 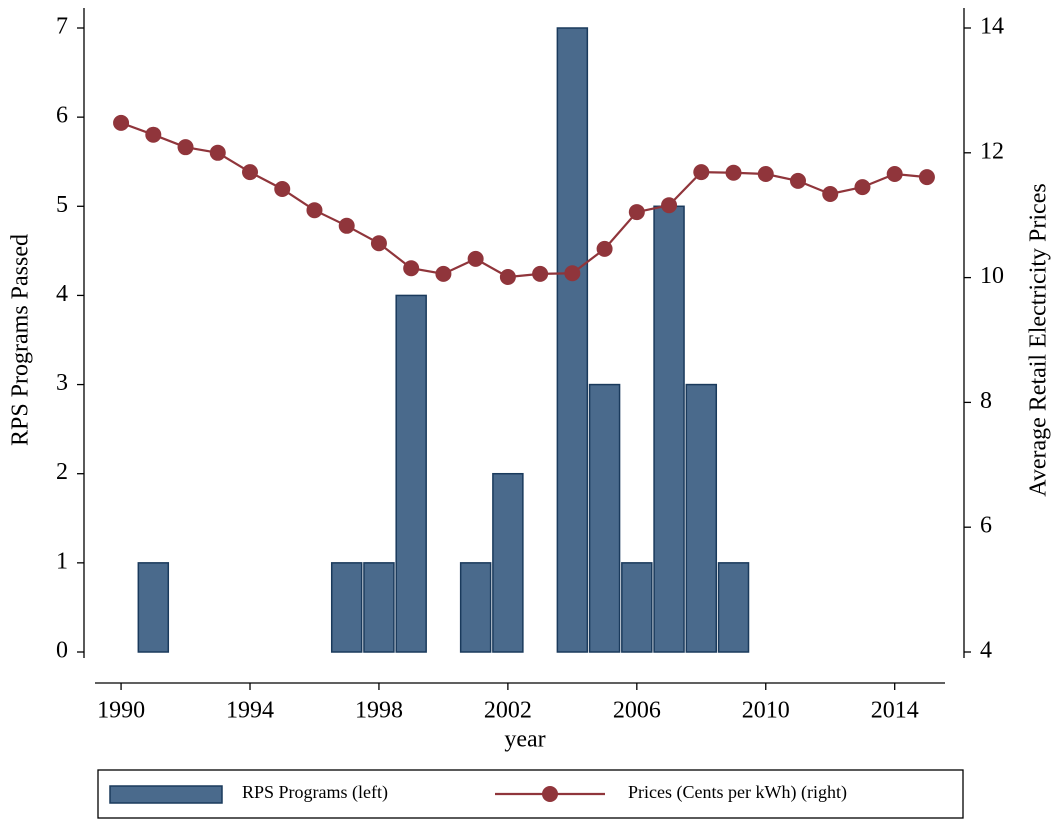 What do you see at coordinates (737, 792) in the screenshot?
I see `legend-label: Prices (Cents per kWh) (right)` at bounding box center [737, 792].